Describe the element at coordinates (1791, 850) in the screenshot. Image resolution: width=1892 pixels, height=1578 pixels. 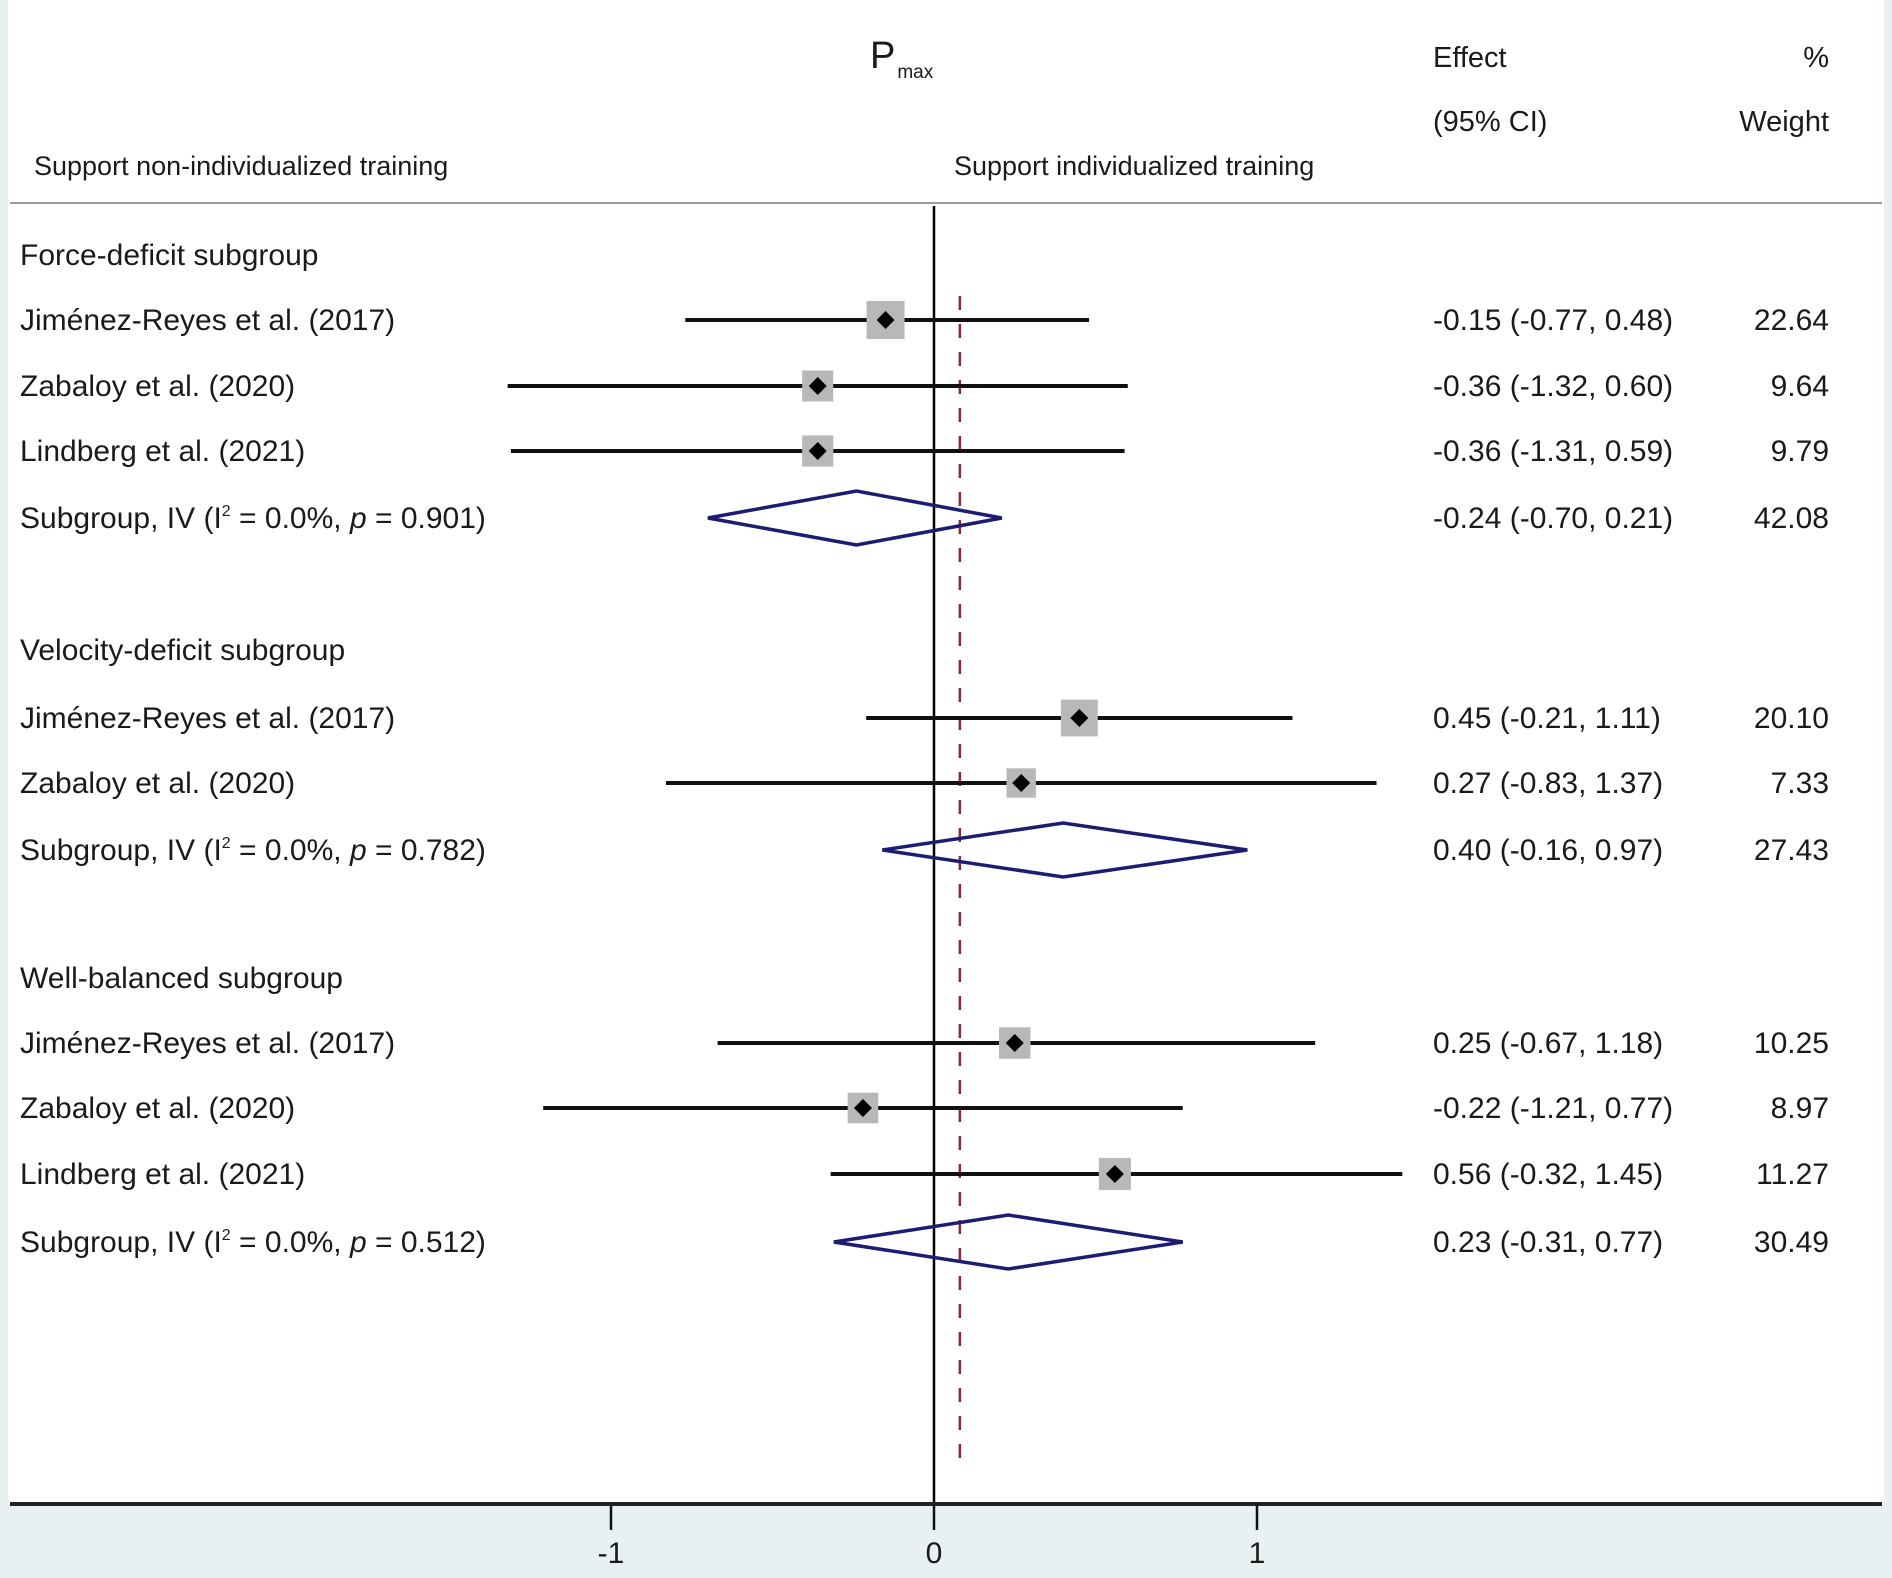
I see `pooled-weight-value: 27.43` at that location.